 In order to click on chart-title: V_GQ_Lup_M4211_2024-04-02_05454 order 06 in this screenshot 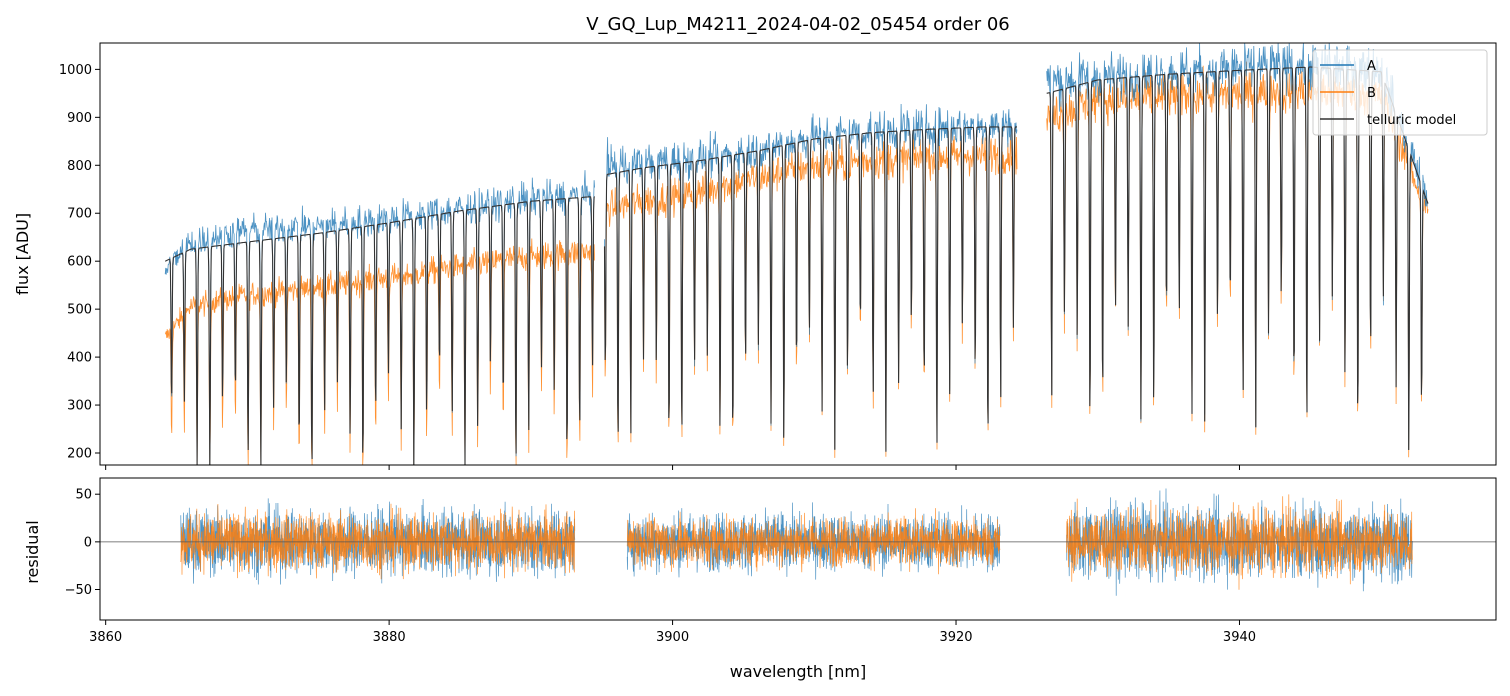, I will do `click(798, 24)`.